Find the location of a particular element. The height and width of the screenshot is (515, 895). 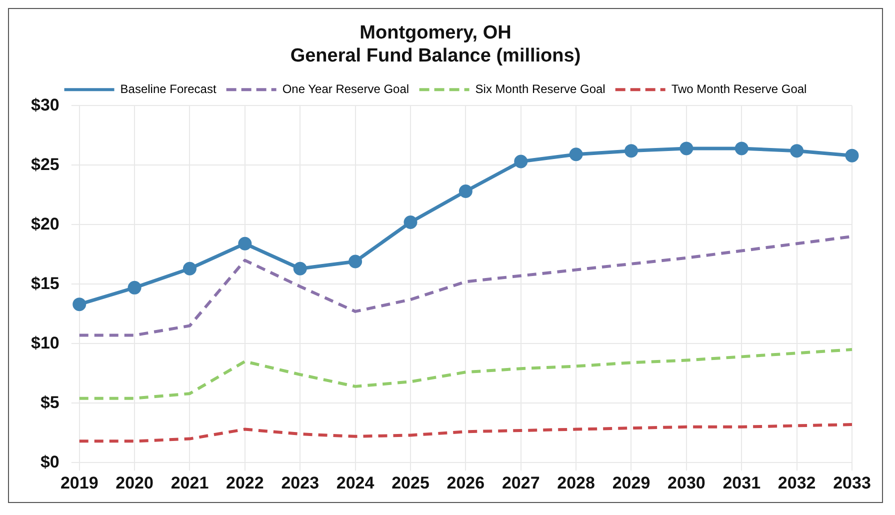

x-tick-label: 2031 is located at coordinates (741, 482).